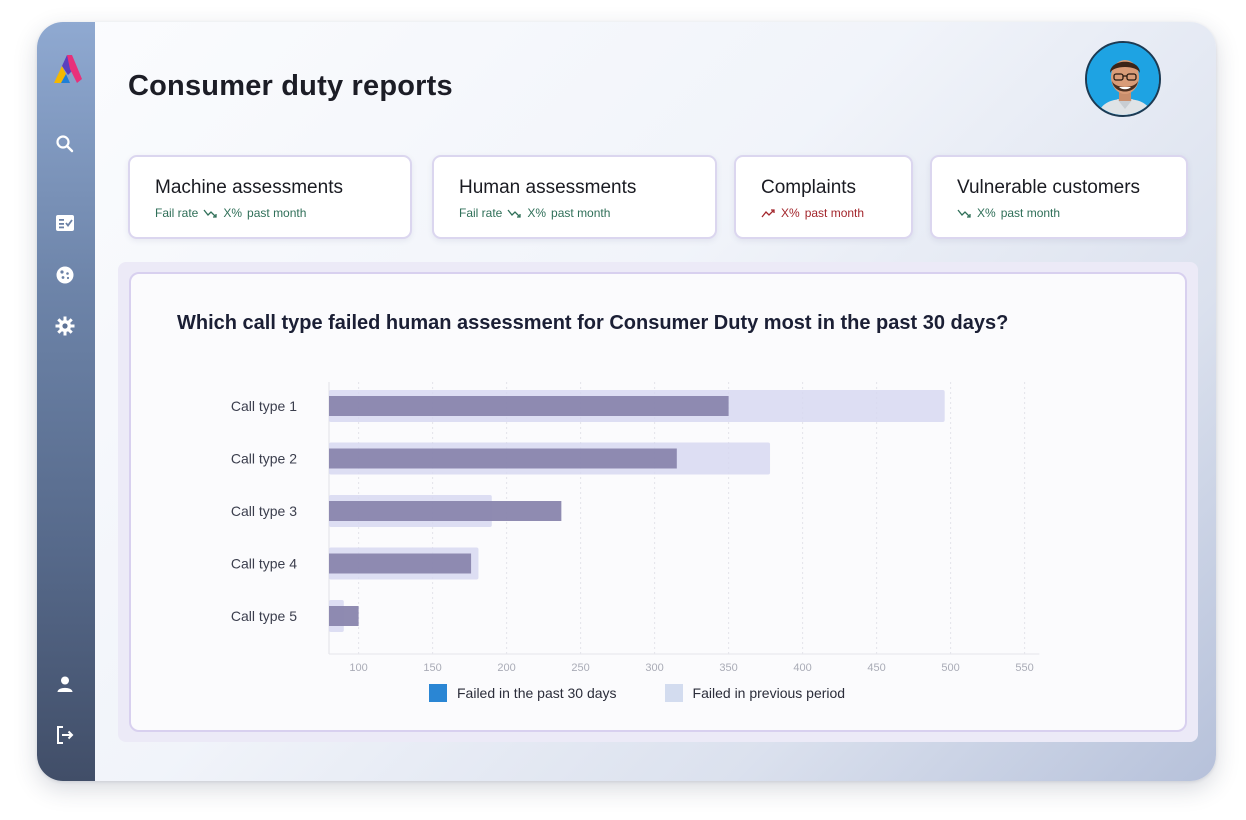 The image size is (1246, 820). Describe the element at coordinates (1024, 668) in the screenshot. I see `x-tick-label: 550` at that location.